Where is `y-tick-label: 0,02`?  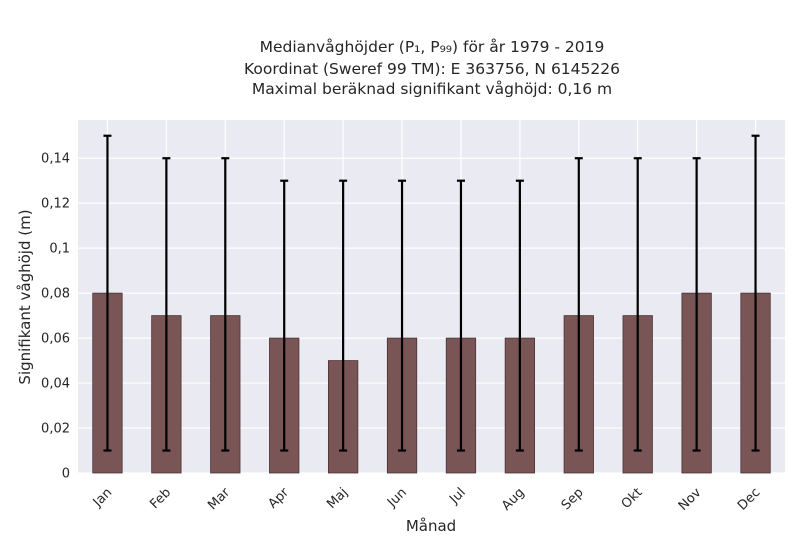 y-tick-label: 0,02 is located at coordinates (55, 429).